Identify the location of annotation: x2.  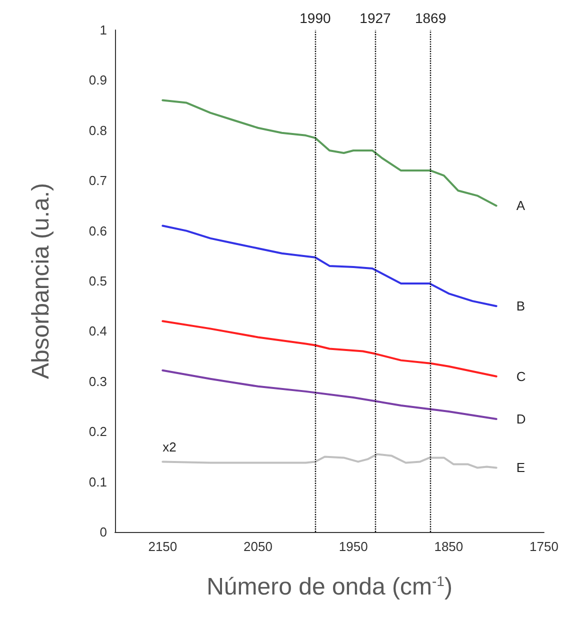
(169, 447).